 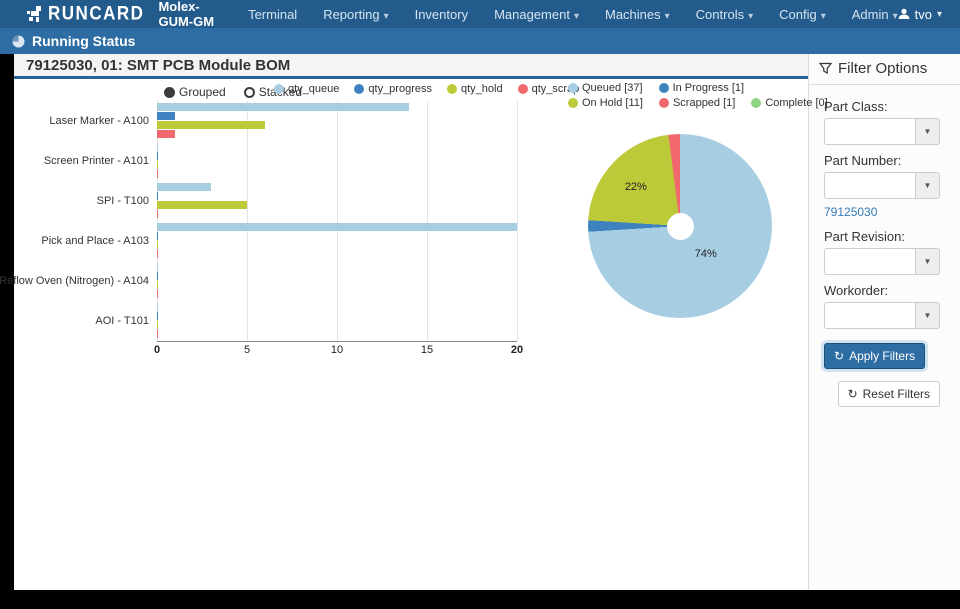 I want to click on bar-chart-legend: qty_queue qty_progress qty_hold qty_scrap, so click(x=426, y=89).